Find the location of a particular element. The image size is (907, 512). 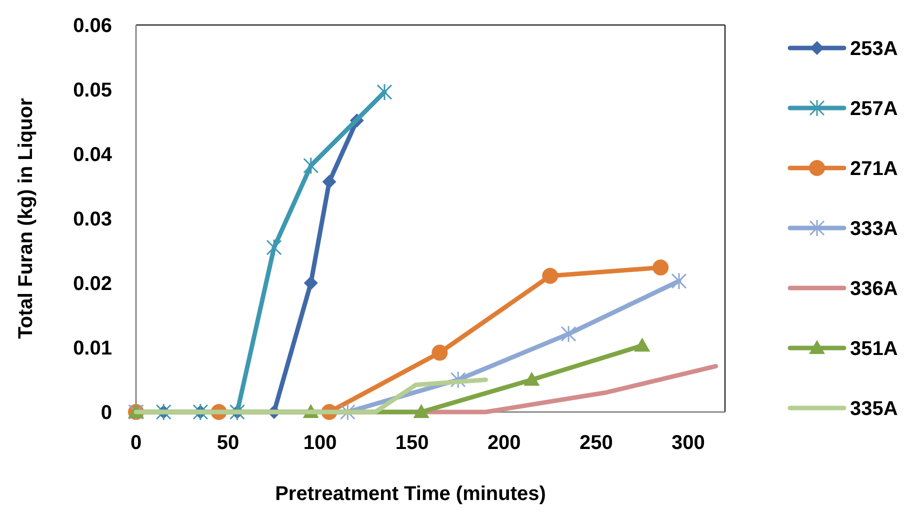

legend-label: 351A is located at coordinates (874, 349).